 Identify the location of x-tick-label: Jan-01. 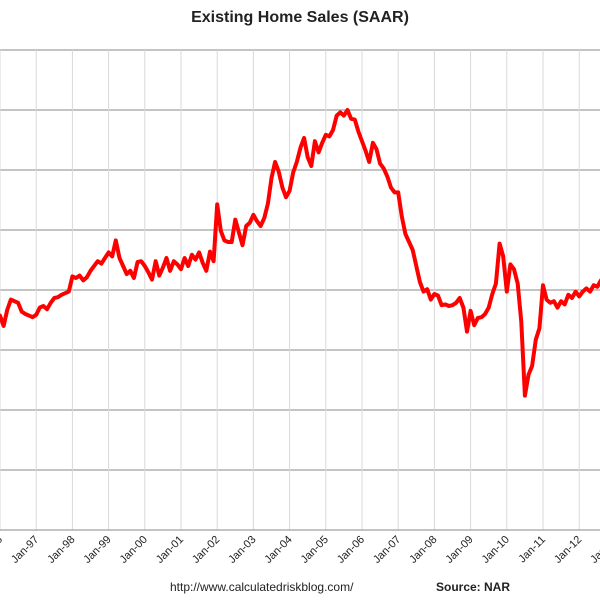
(170, 550).